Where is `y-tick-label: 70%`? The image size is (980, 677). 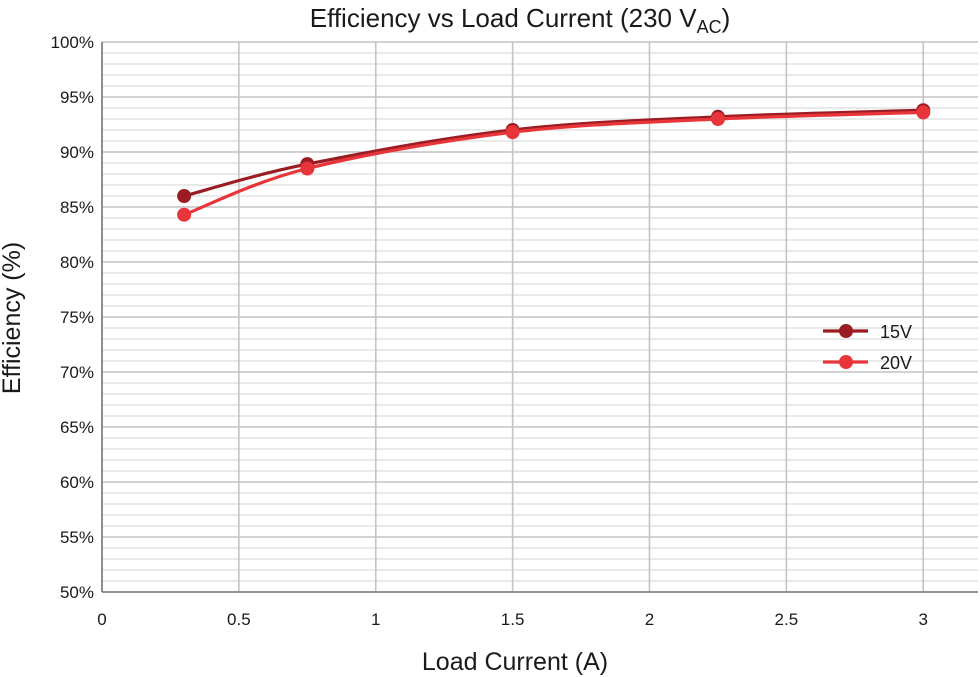
y-tick-label: 70% is located at coordinates (77, 372).